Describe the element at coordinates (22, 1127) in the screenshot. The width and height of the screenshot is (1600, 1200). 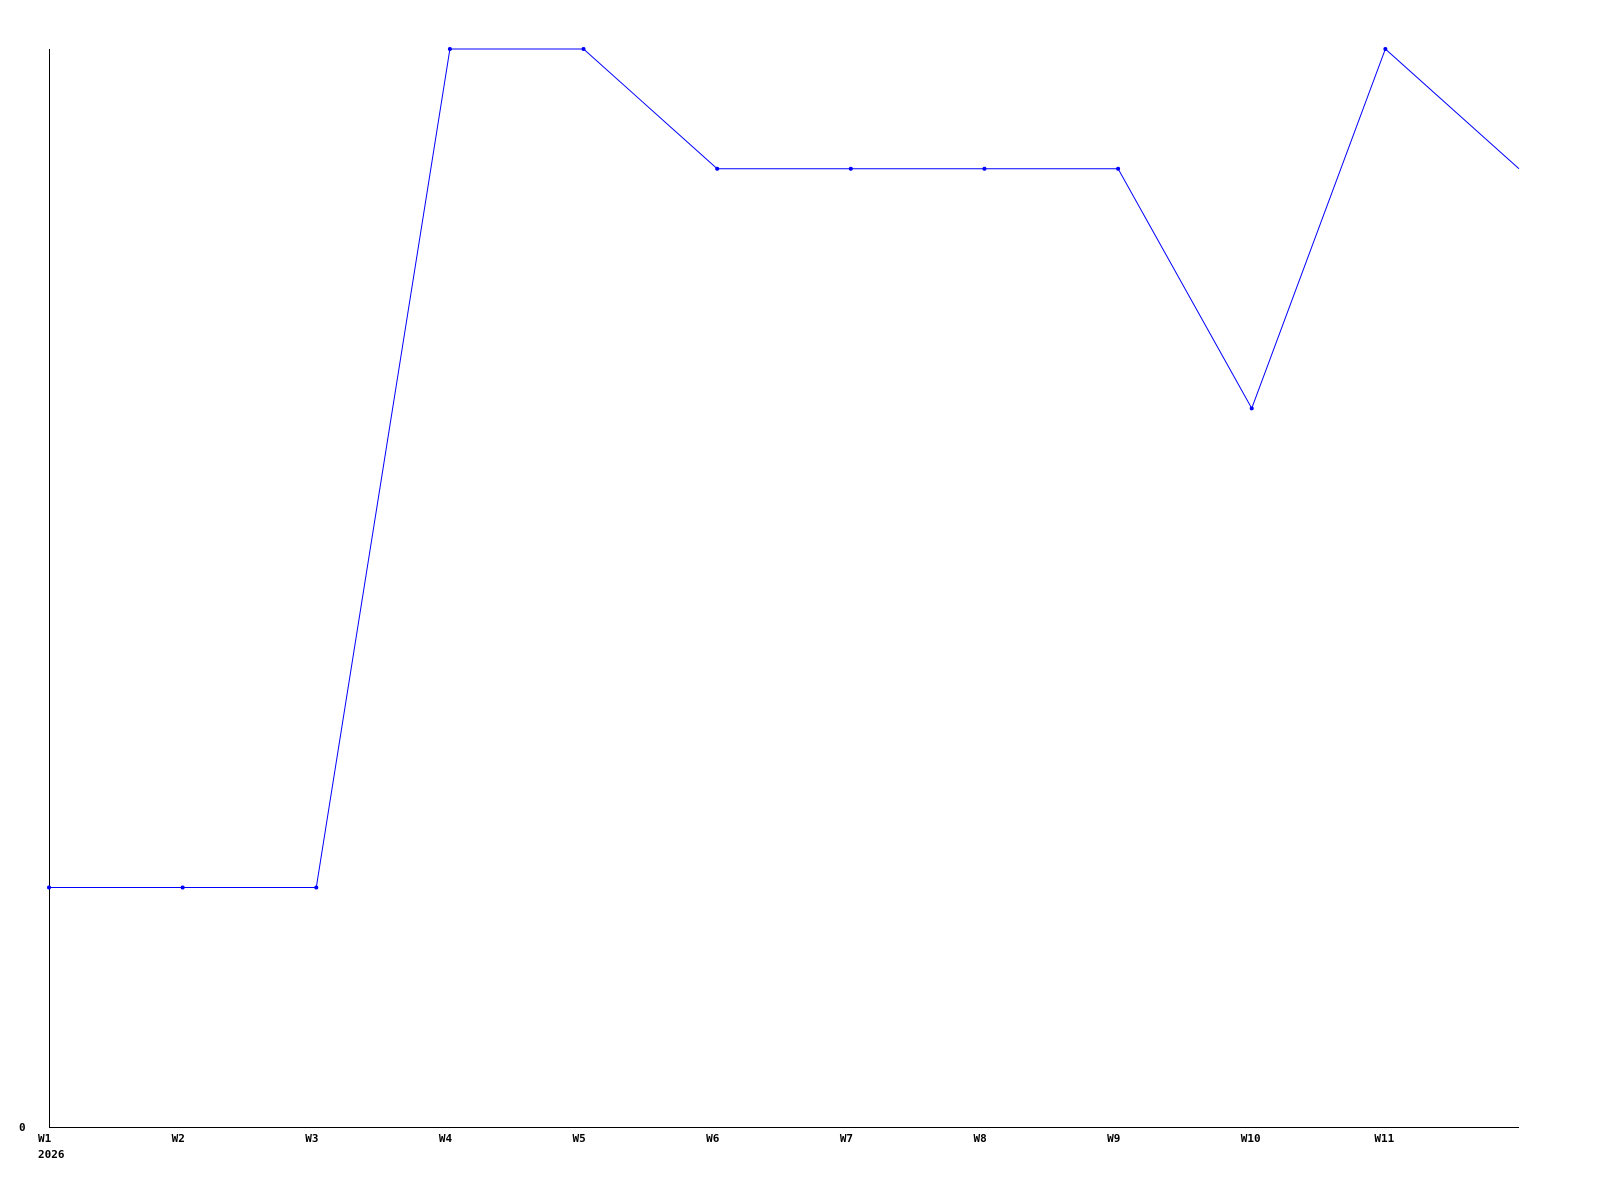
I see `y-tick-label: 0` at that location.